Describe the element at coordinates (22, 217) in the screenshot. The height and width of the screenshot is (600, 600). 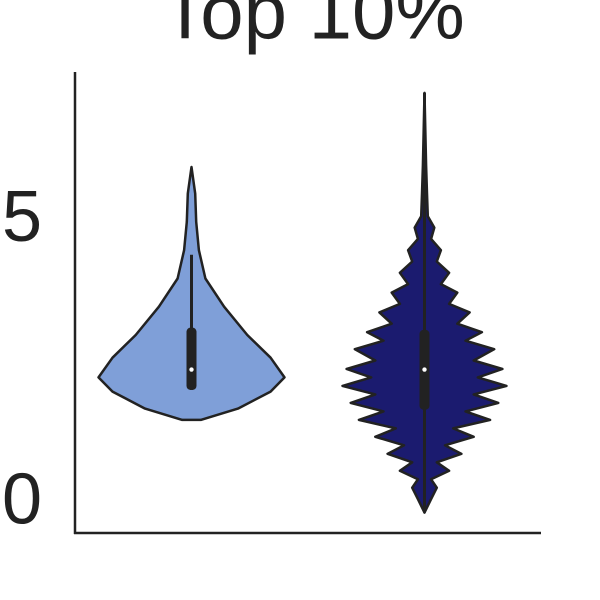
I see `y-tick-label: 5` at that location.